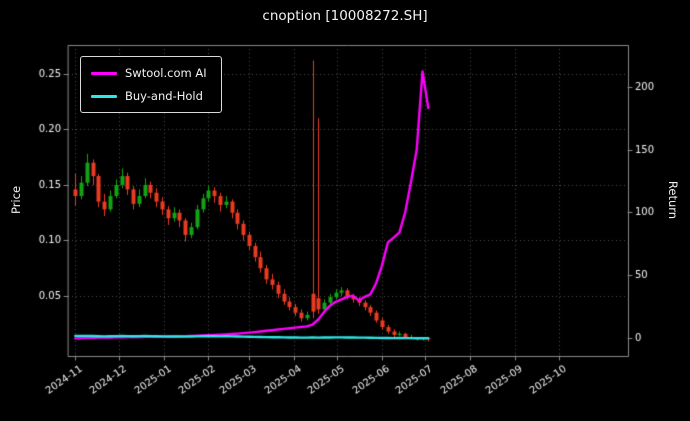  What do you see at coordinates (345, 16) in the screenshot?
I see `chart-title: cnoption [10008272.SH]` at bounding box center [345, 16].